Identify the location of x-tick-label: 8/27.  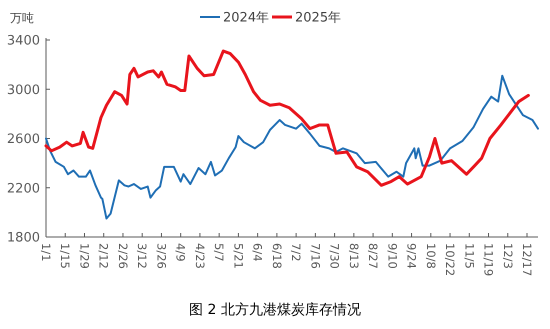
(373, 256).